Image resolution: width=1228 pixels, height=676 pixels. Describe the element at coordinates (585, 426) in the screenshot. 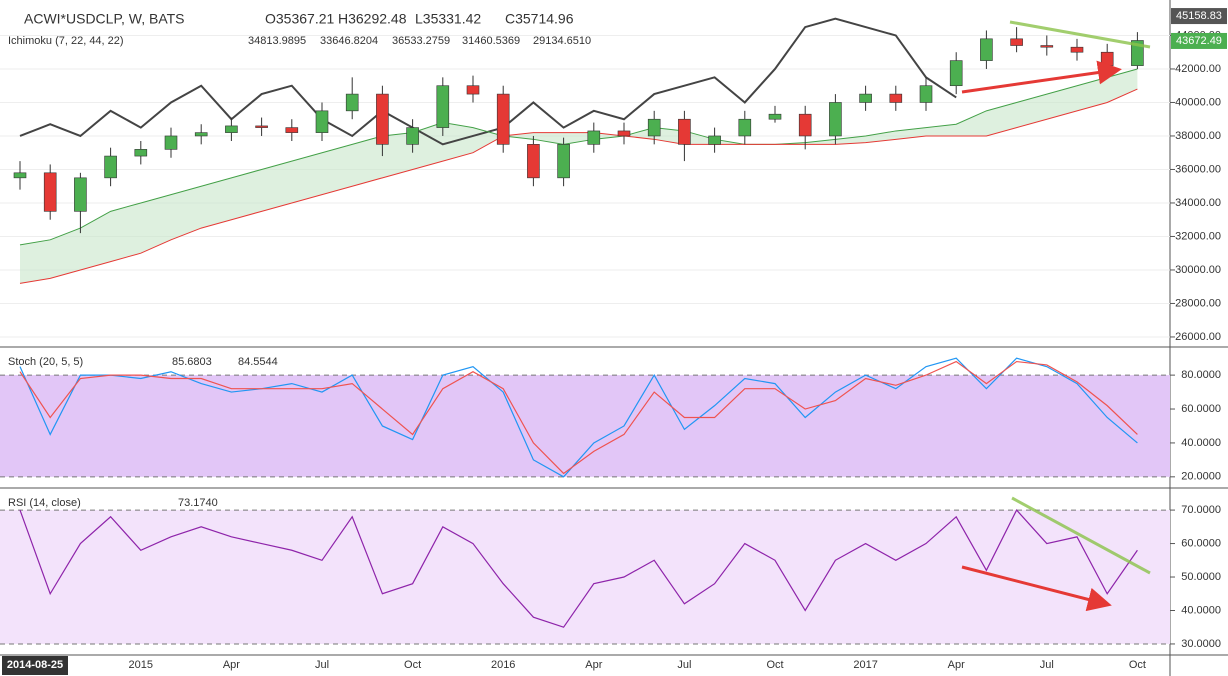

I see `band` at that location.